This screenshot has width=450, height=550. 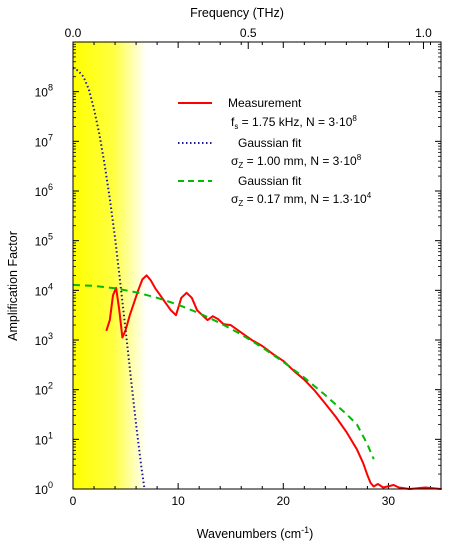 What do you see at coordinates (255, 533) in the screenshot?
I see `bottom-axis-label: Wavenumbers (cm-1)` at bounding box center [255, 533].